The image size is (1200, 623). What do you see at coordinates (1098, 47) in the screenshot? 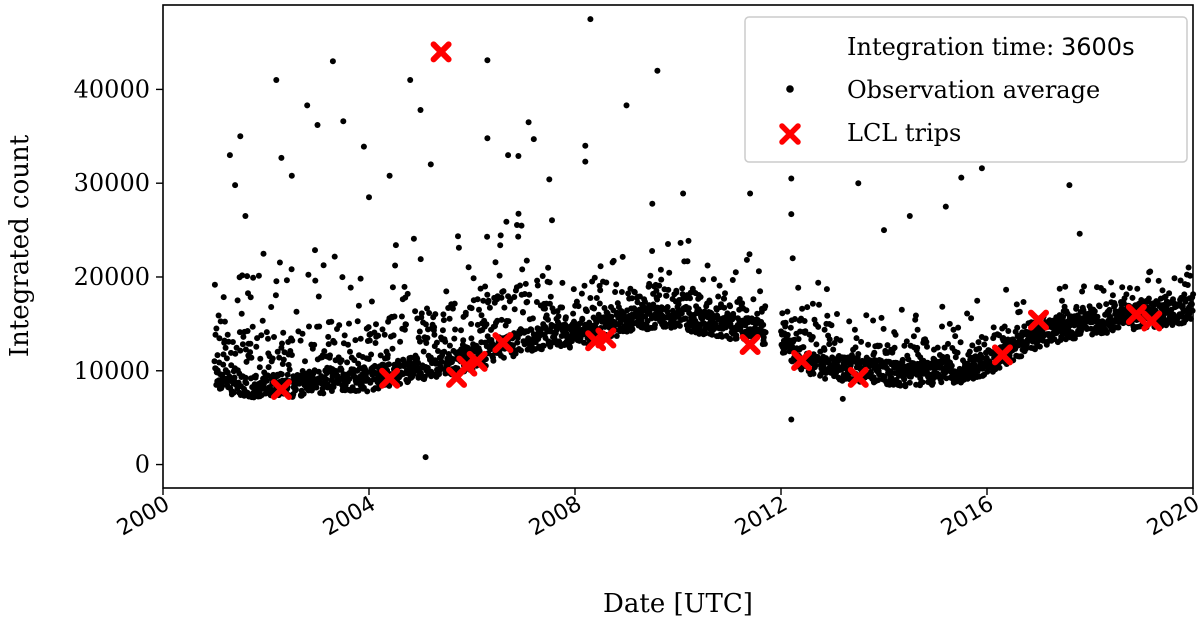
I see `legend-title-value: 3600s` at bounding box center [1098, 47].